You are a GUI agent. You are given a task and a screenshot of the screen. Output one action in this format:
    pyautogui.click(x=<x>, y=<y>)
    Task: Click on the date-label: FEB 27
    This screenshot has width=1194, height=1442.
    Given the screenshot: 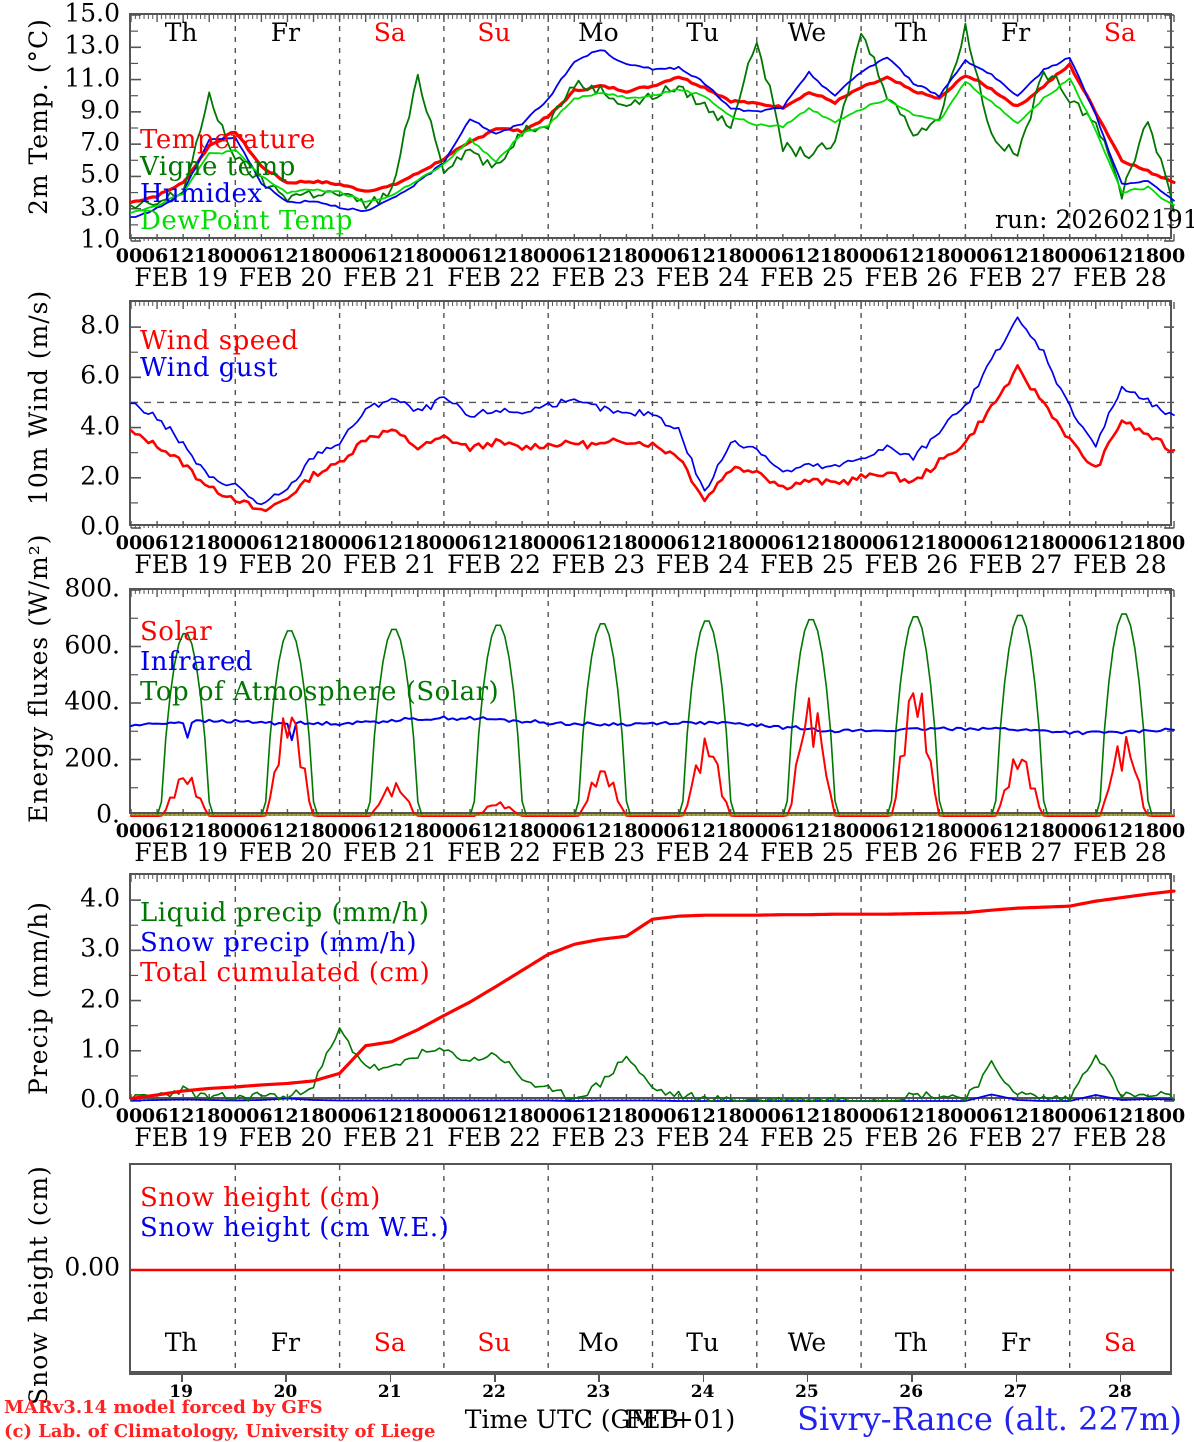 What is the action you would take?
    pyautogui.click(x=1015, y=564)
    